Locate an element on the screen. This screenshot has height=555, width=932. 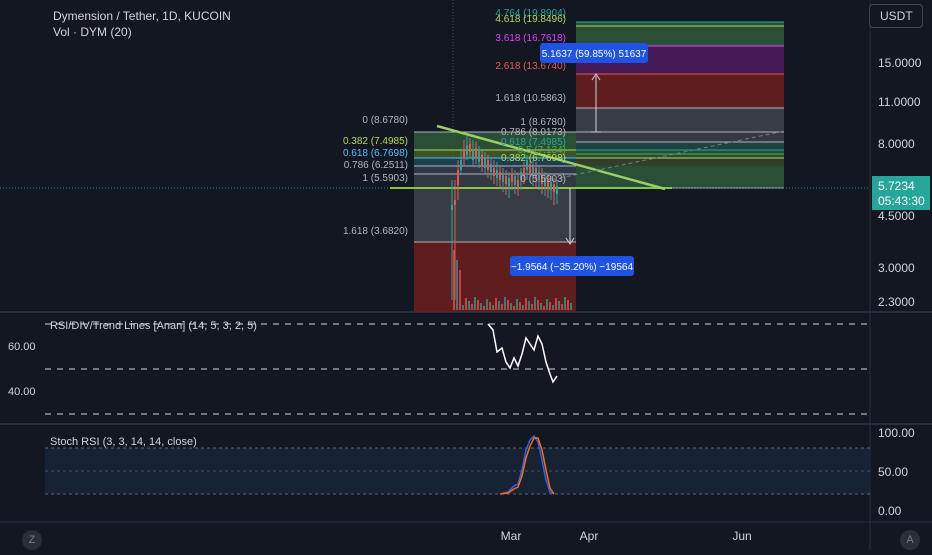
rsi-tick-60: 60.00 is located at coordinates (22, 347).